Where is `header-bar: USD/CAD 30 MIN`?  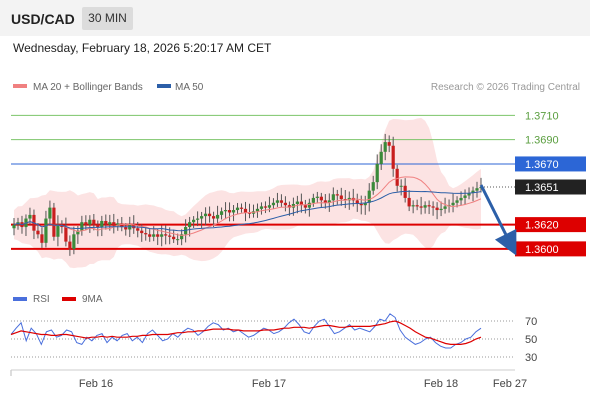
header-bar: USD/CAD 30 MIN is located at coordinates (295, 18).